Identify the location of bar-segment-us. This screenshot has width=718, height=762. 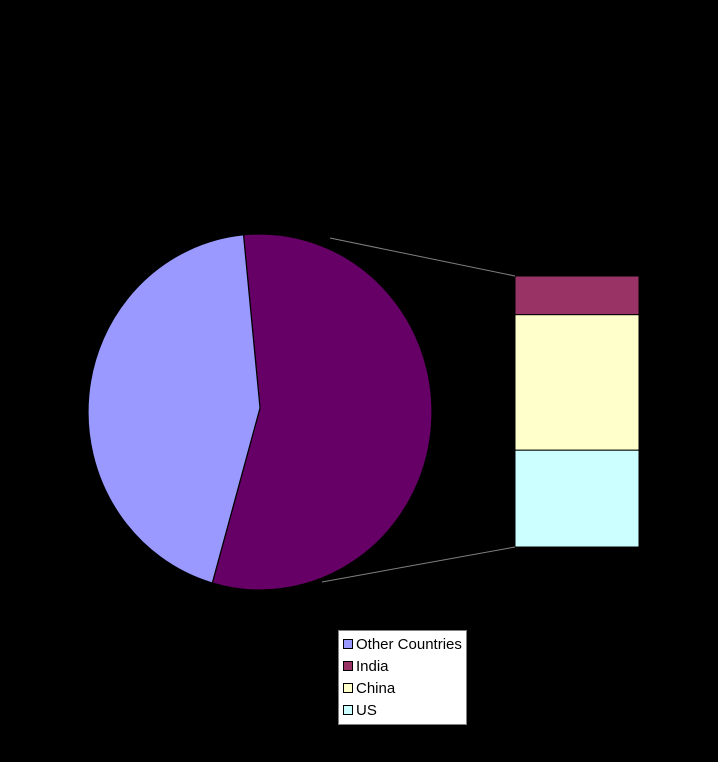
(577, 498).